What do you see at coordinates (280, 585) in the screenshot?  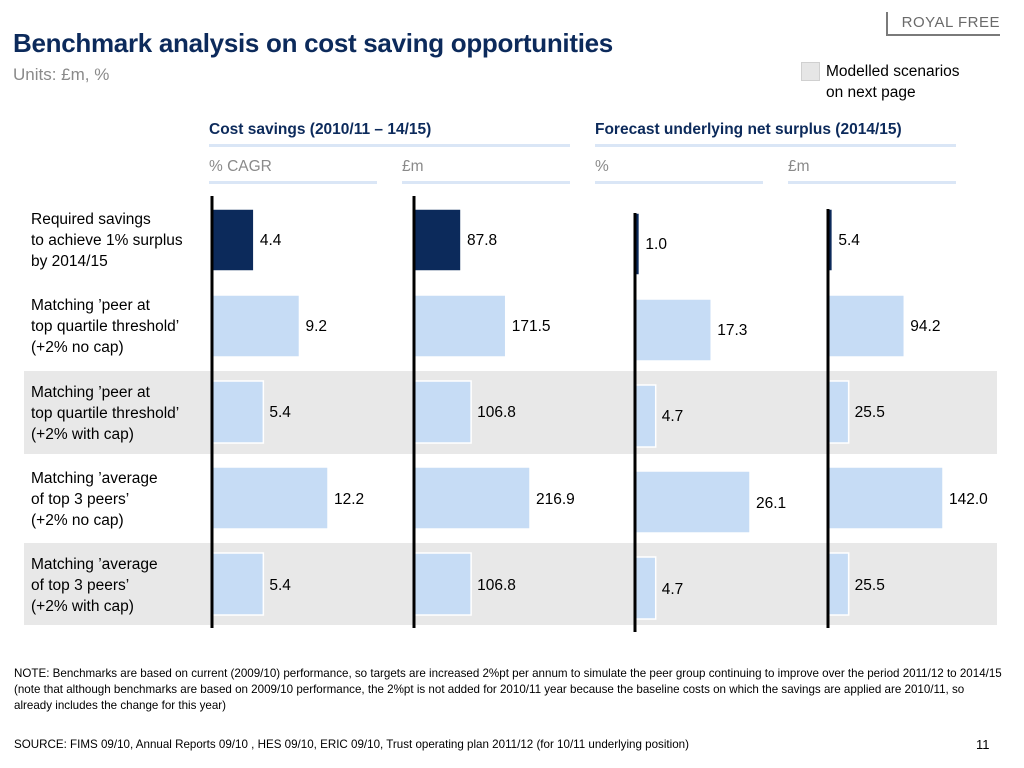 I see `data-label-cost-cagr-row-5: 5.4` at bounding box center [280, 585].